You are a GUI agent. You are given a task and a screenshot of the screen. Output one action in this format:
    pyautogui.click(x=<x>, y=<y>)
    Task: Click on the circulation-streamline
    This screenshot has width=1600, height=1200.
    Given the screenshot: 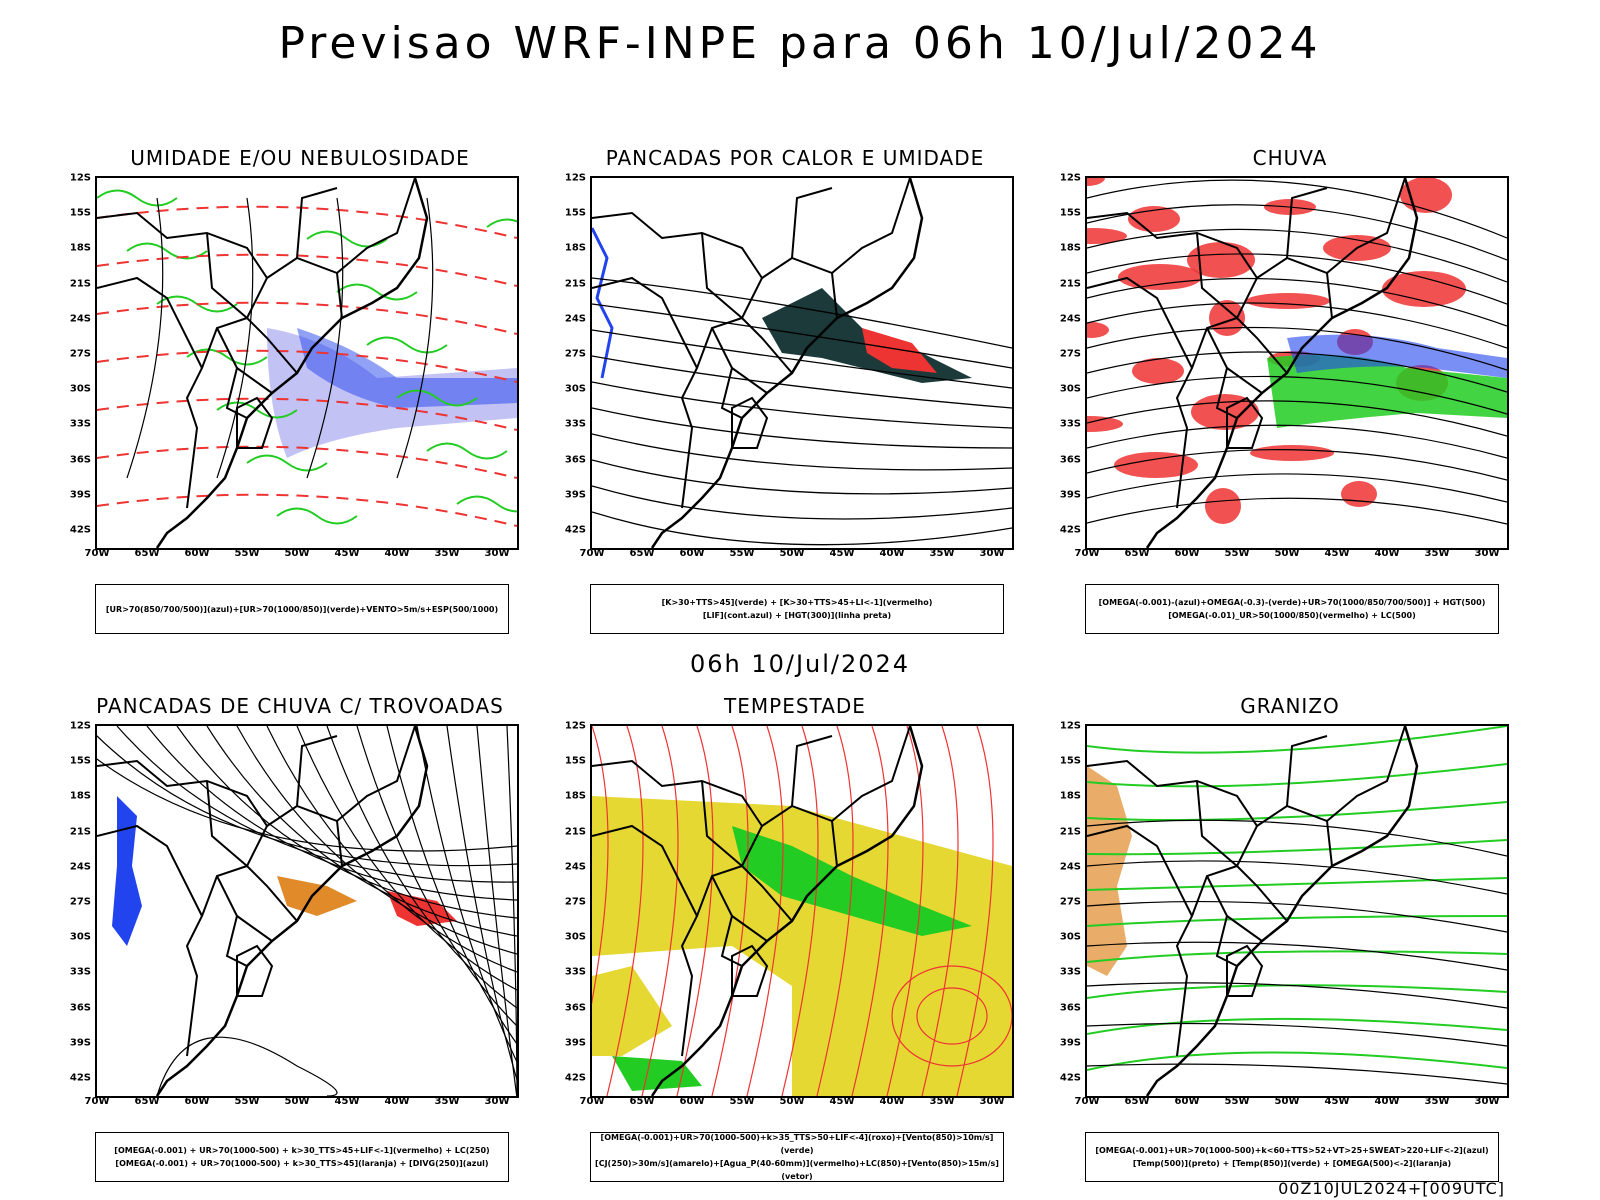 What is the action you would take?
    pyautogui.click(x=952, y=1016)
    